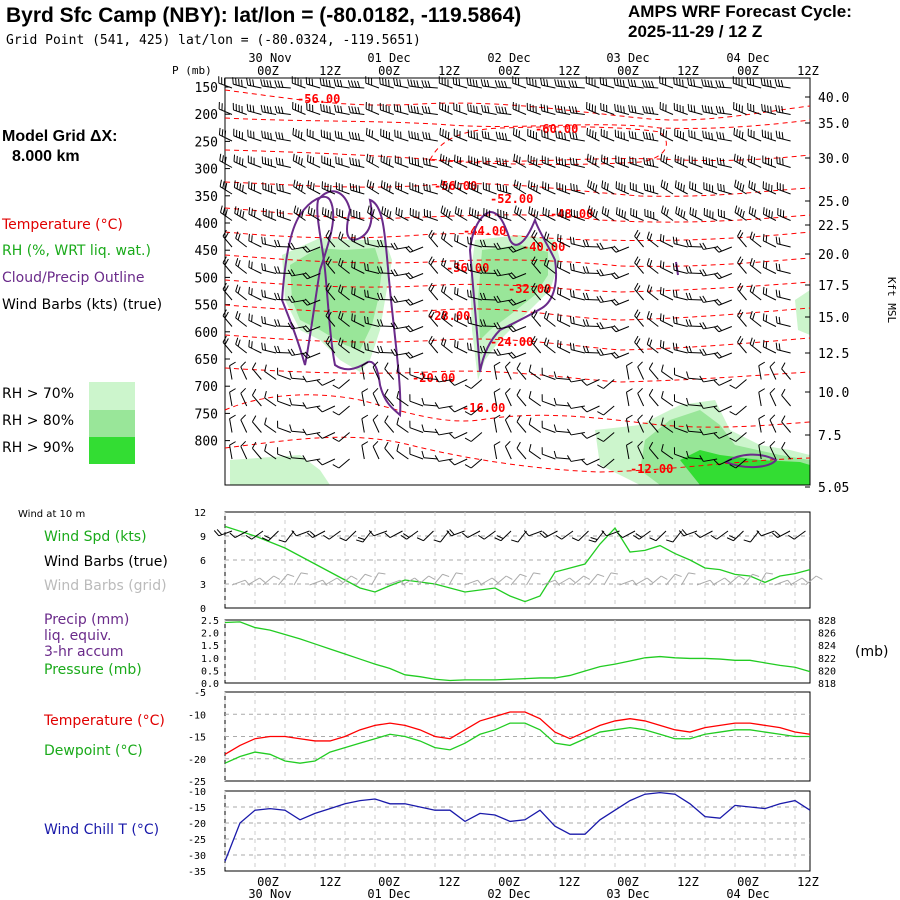 The width and height of the screenshot is (900, 900). I want to click on grid-wind-barb, so click(596, 579).